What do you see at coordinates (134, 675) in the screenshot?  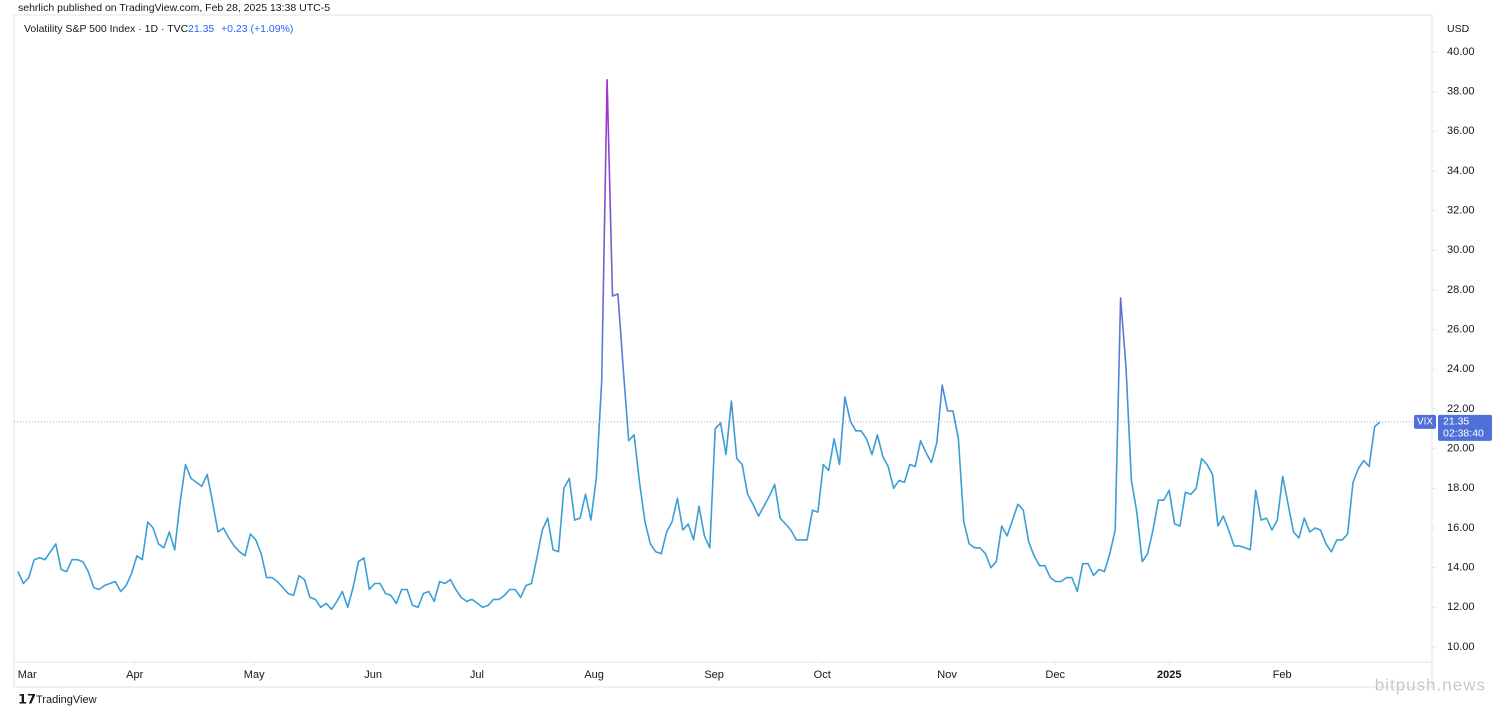 I see `x-tick-label: Apr` at bounding box center [134, 675].